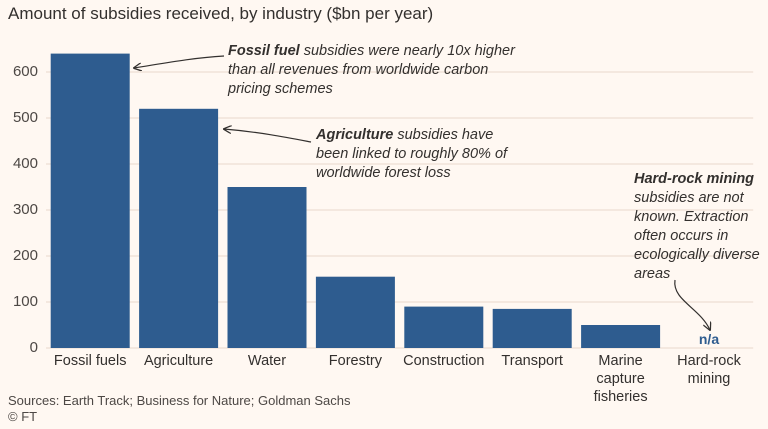 This screenshot has height=429, width=768. Describe the element at coordinates (23, 416) in the screenshot. I see `credit: © FT` at that location.